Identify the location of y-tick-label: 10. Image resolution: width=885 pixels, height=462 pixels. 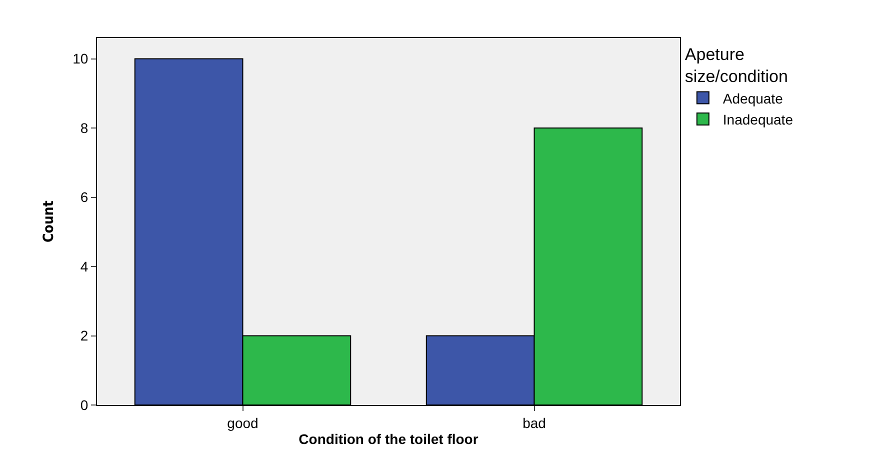
(80, 58).